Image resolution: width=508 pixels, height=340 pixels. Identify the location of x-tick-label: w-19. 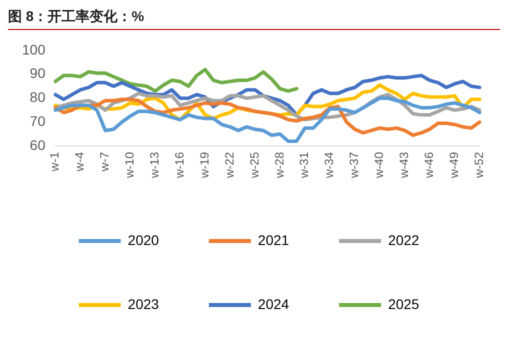
(204, 166).